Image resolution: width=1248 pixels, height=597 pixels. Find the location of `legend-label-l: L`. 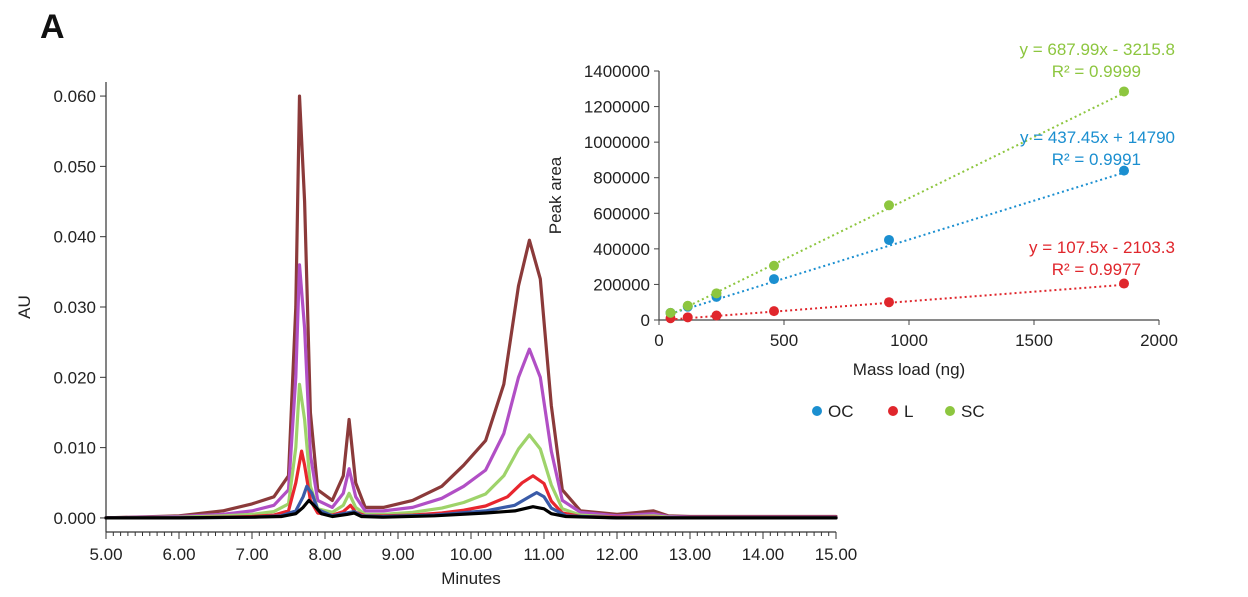

legend-label-l: L is located at coordinates (908, 411).